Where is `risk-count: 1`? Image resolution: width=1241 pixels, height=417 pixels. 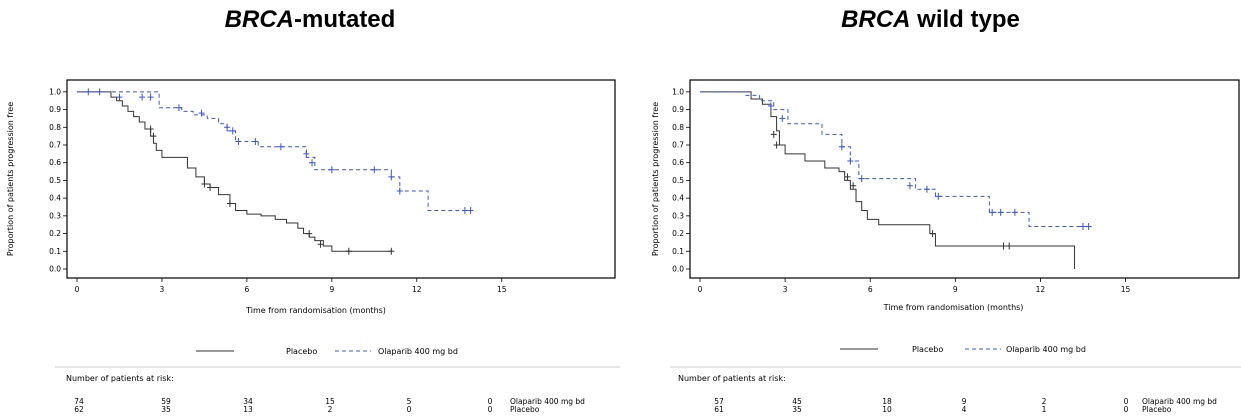
risk-count: 1 is located at coordinates (1044, 409).